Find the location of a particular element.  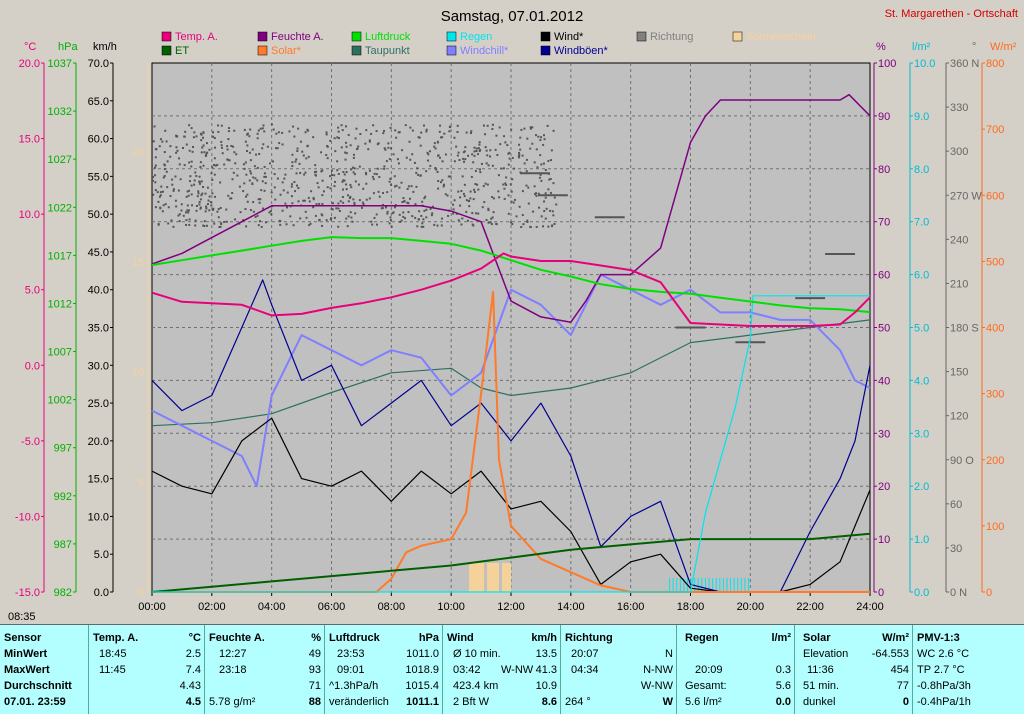

legend-label-feuchte: Feuchte A. is located at coordinates (297, 37).